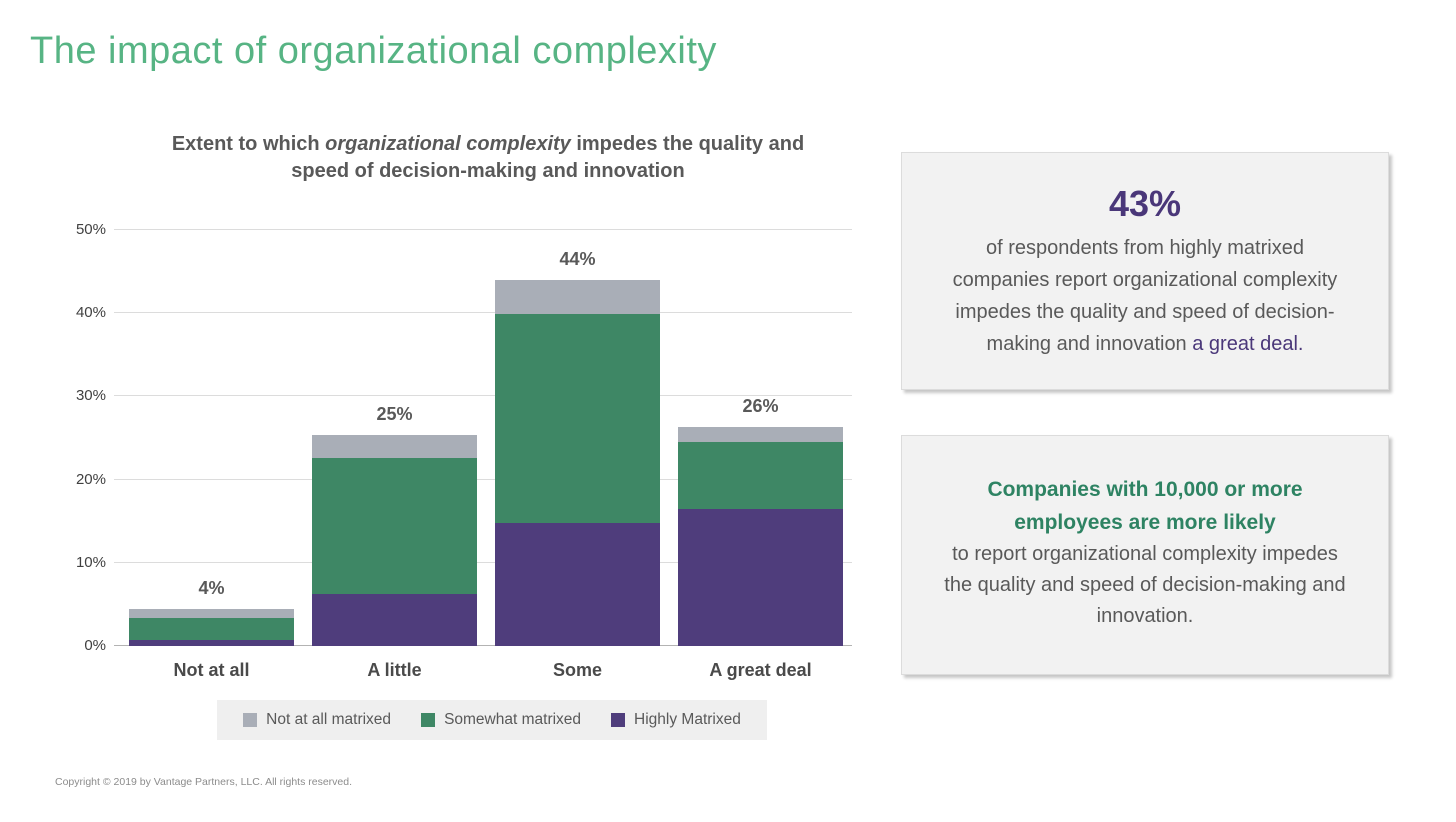 The image size is (1456, 822). What do you see at coordinates (394, 670) in the screenshot?
I see `x-axis-category-label: A little` at bounding box center [394, 670].